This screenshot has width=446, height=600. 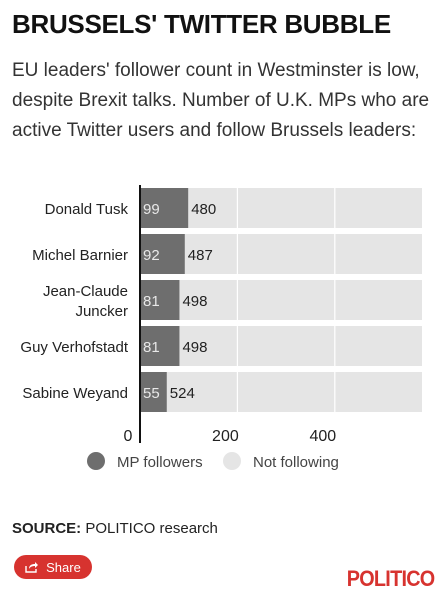 I want to click on category-label: Jean-Claude, so click(x=85, y=291).